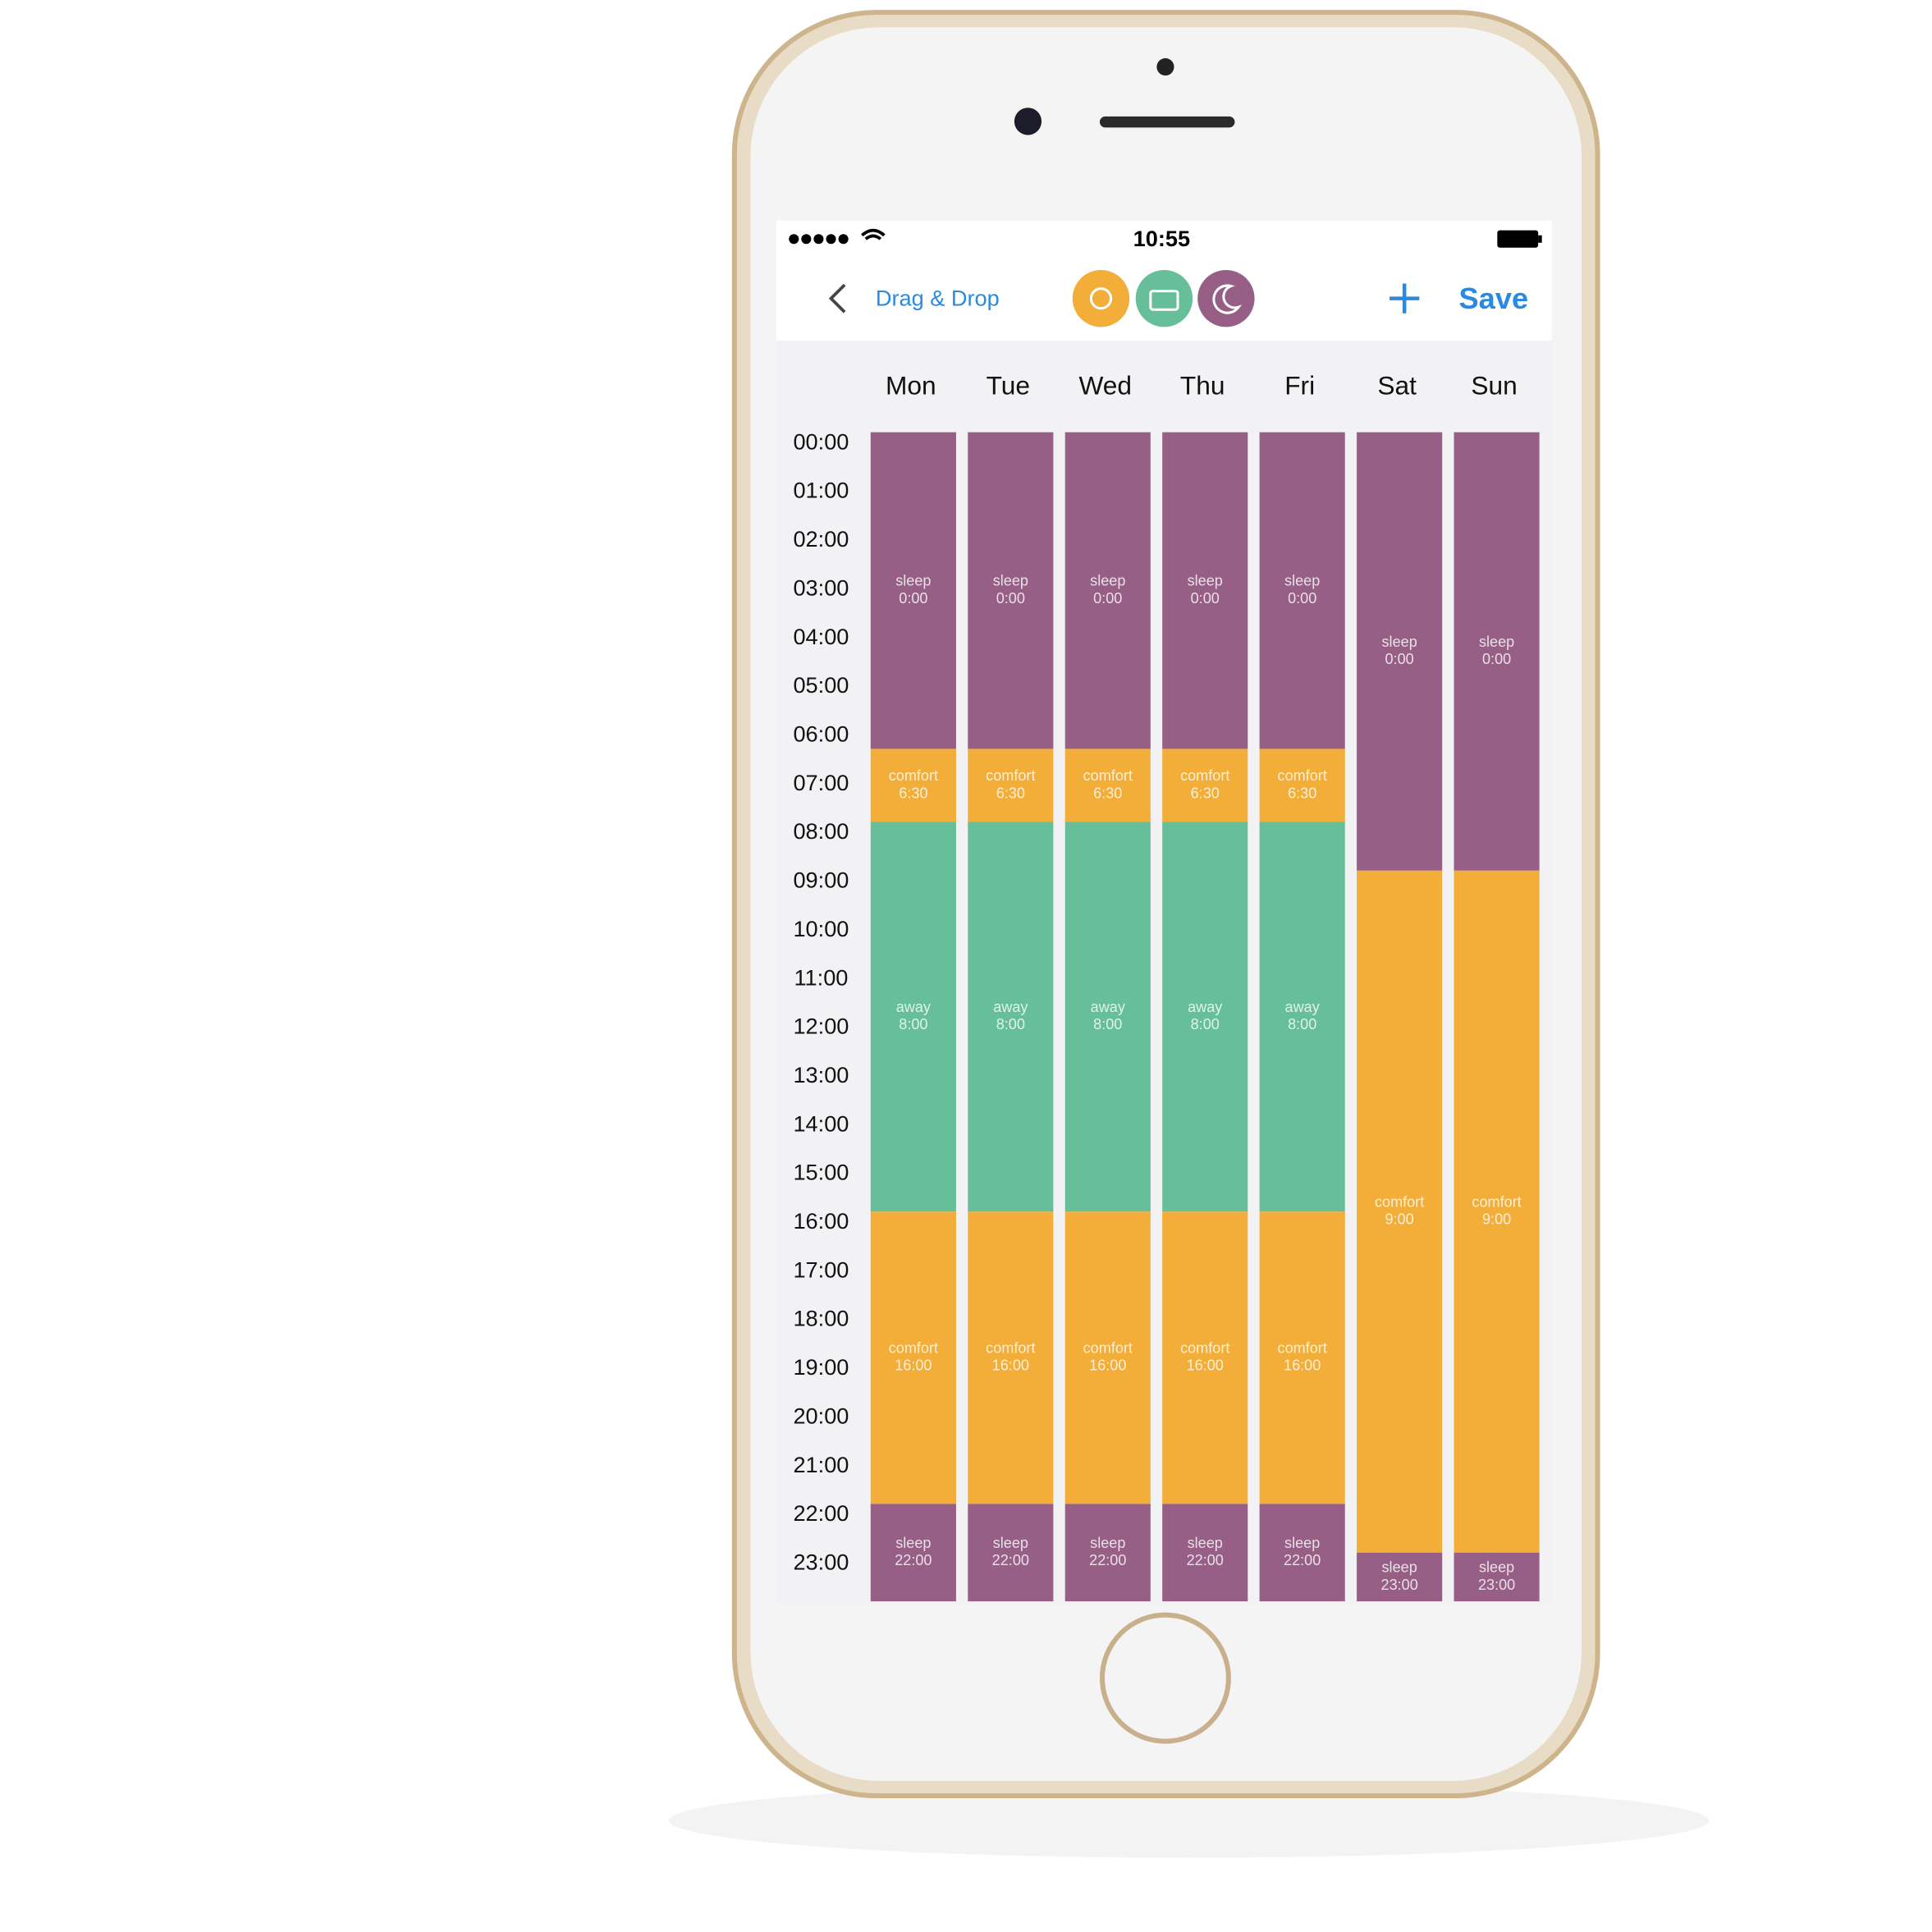  Describe the element at coordinates (821, 1319) in the screenshot. I see `hour-label: 18:00` at that location.